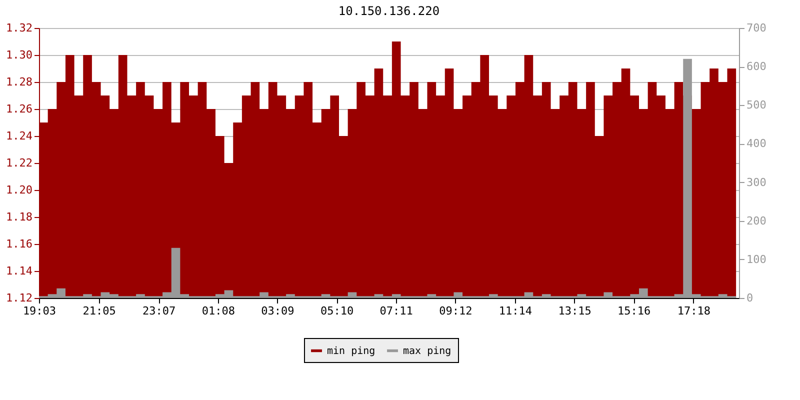 Image resolution: width=800 pixels, height=400 pixels. Describe the element at coordinates (634, 311) in the screenshot. I see `x-tick-label: 15:16` at that location.